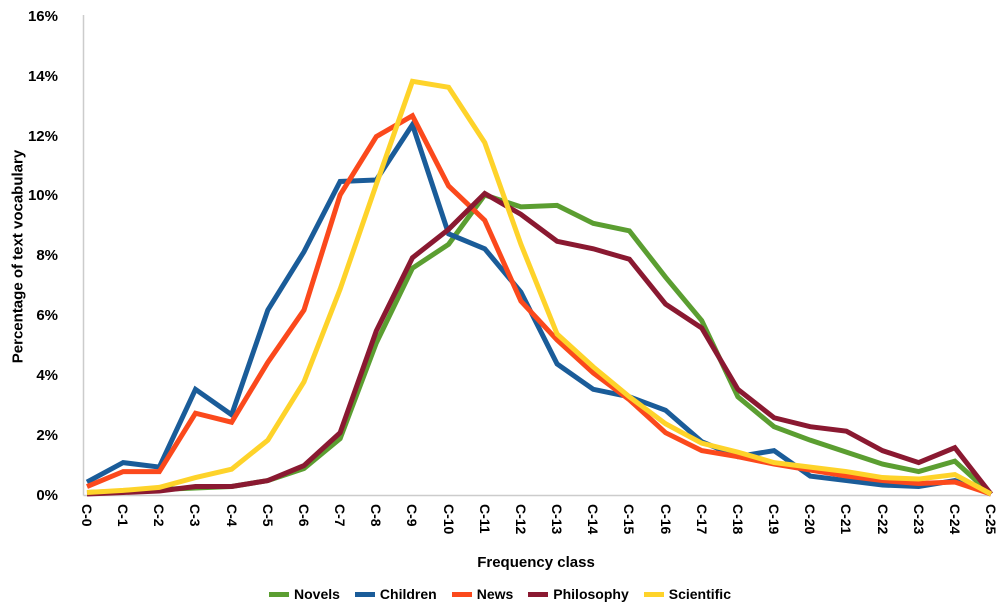  What do you see at coordinates (47, 375) in the screenshot?
I see `y-tick-label: 4%` at bounding box center [47, 375].